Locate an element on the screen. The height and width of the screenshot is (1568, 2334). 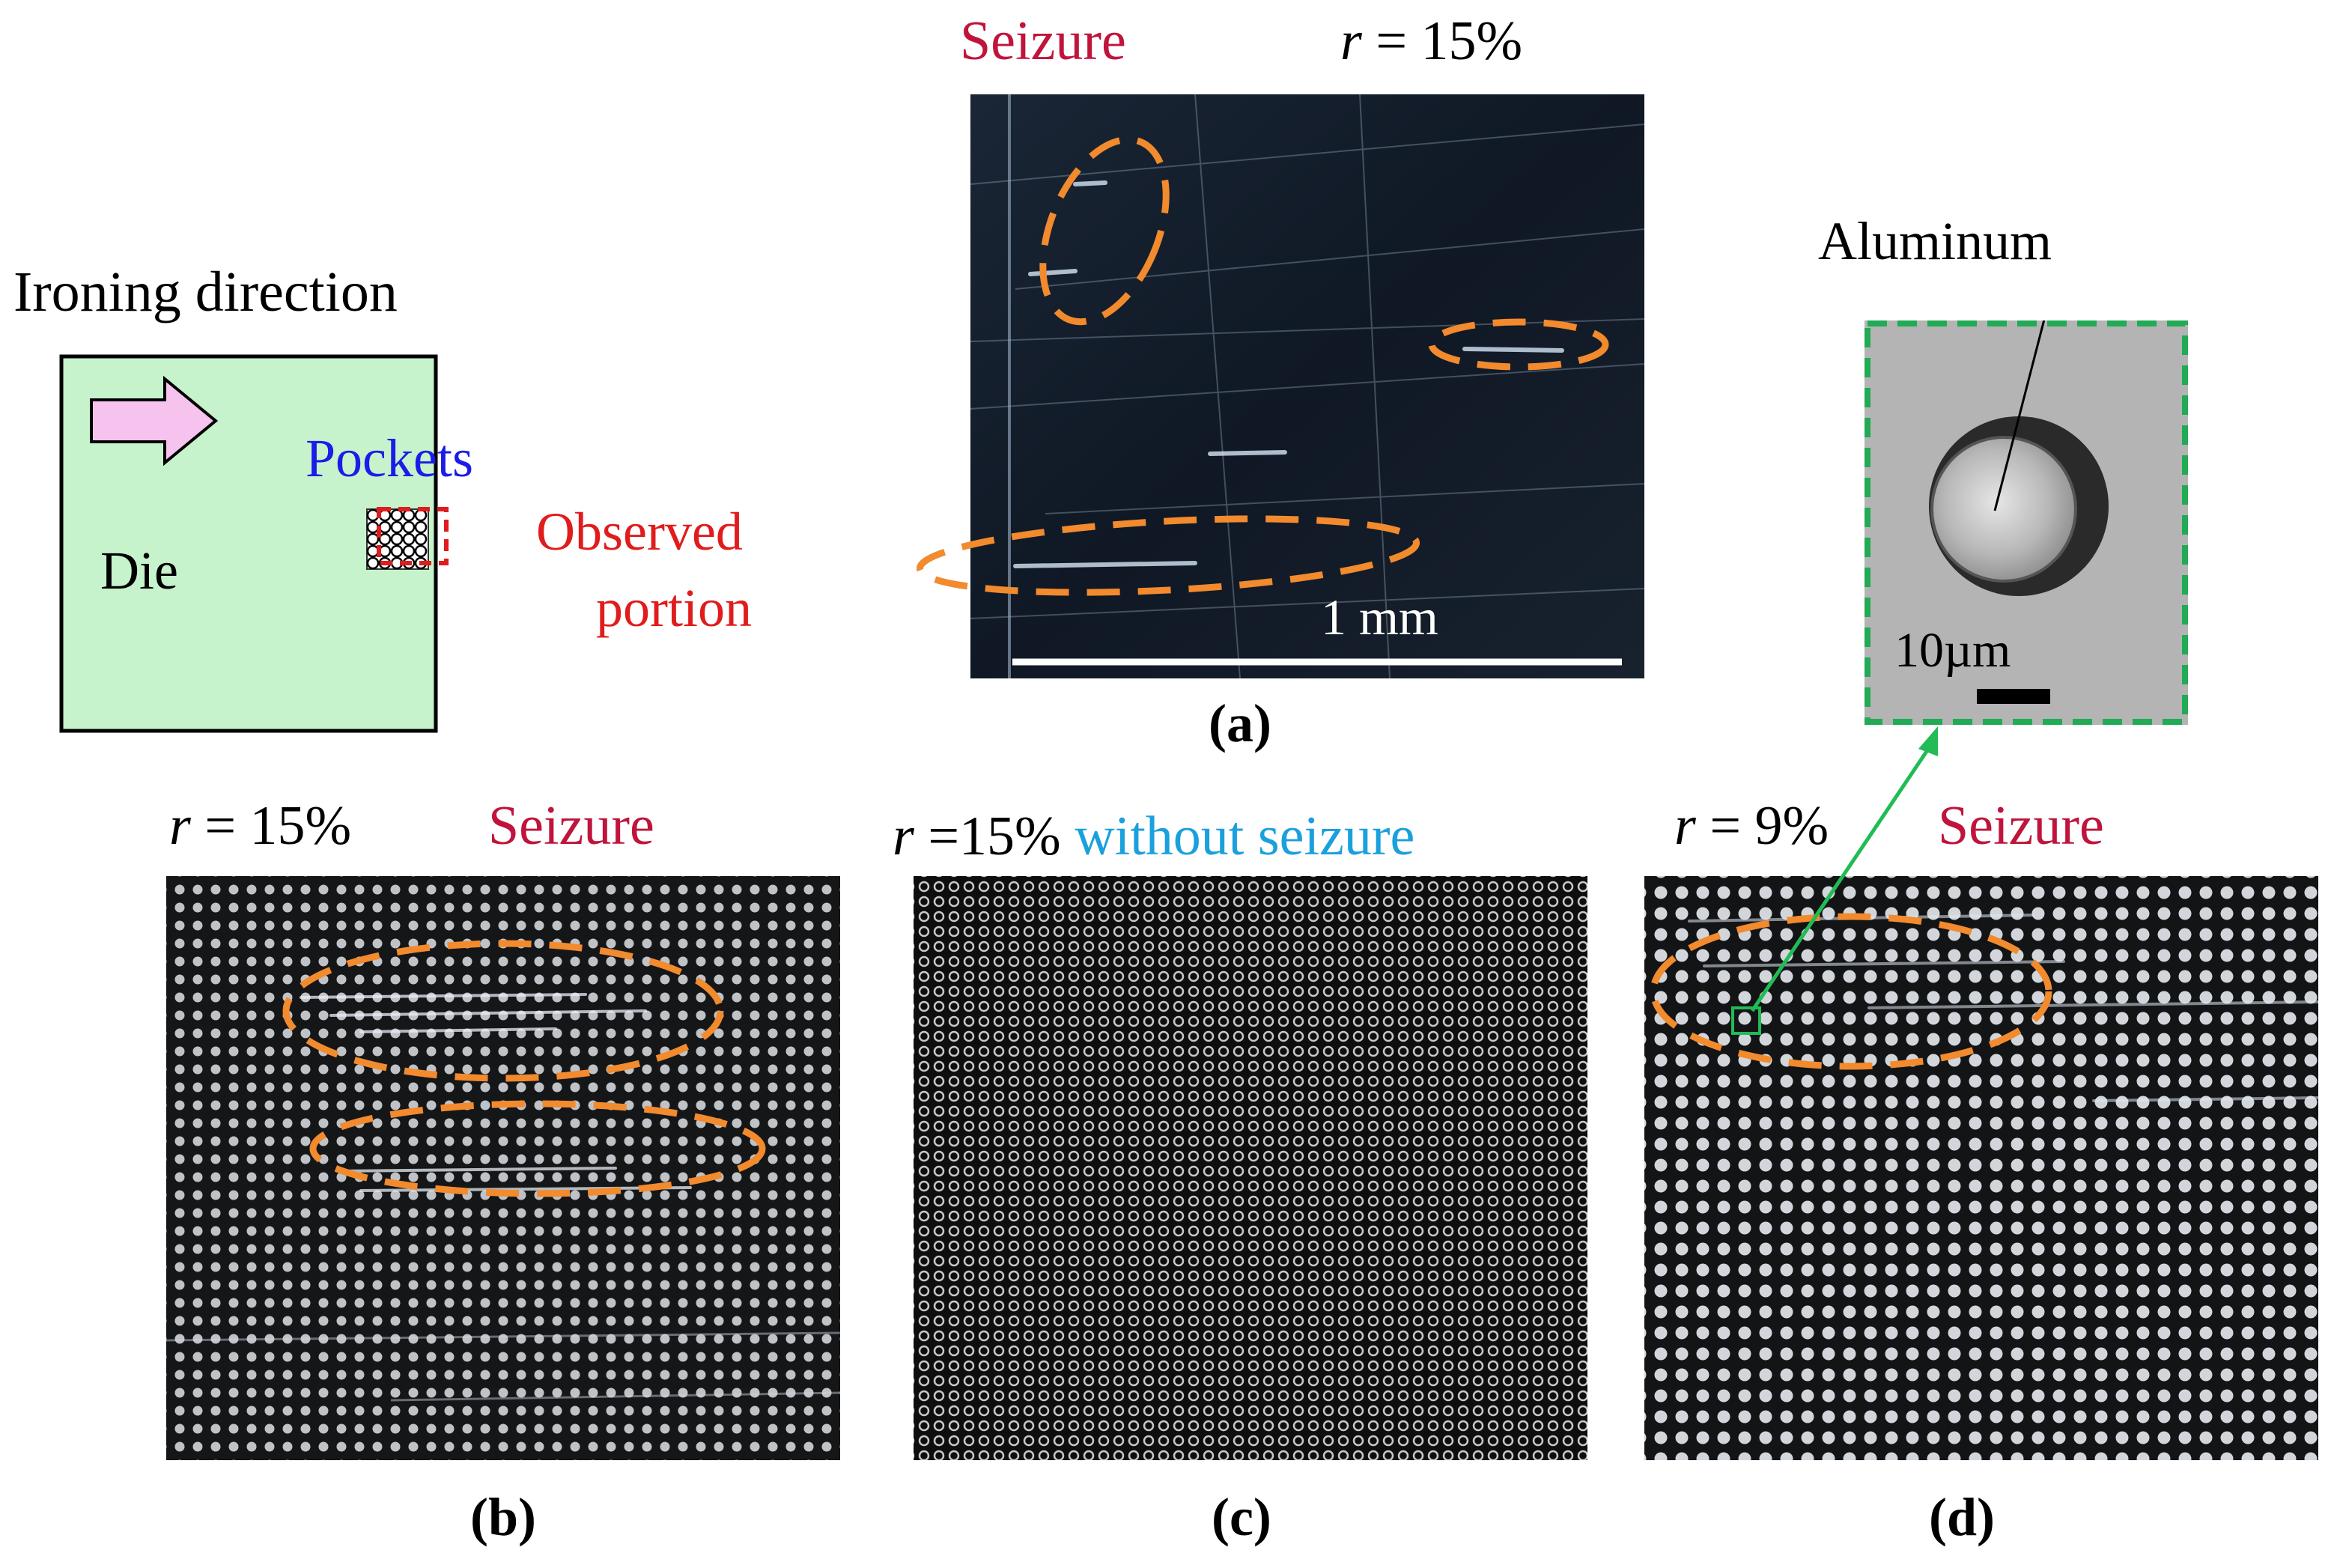
ironing-direction-label: Ironing direction is located at coordinates (205, 292).